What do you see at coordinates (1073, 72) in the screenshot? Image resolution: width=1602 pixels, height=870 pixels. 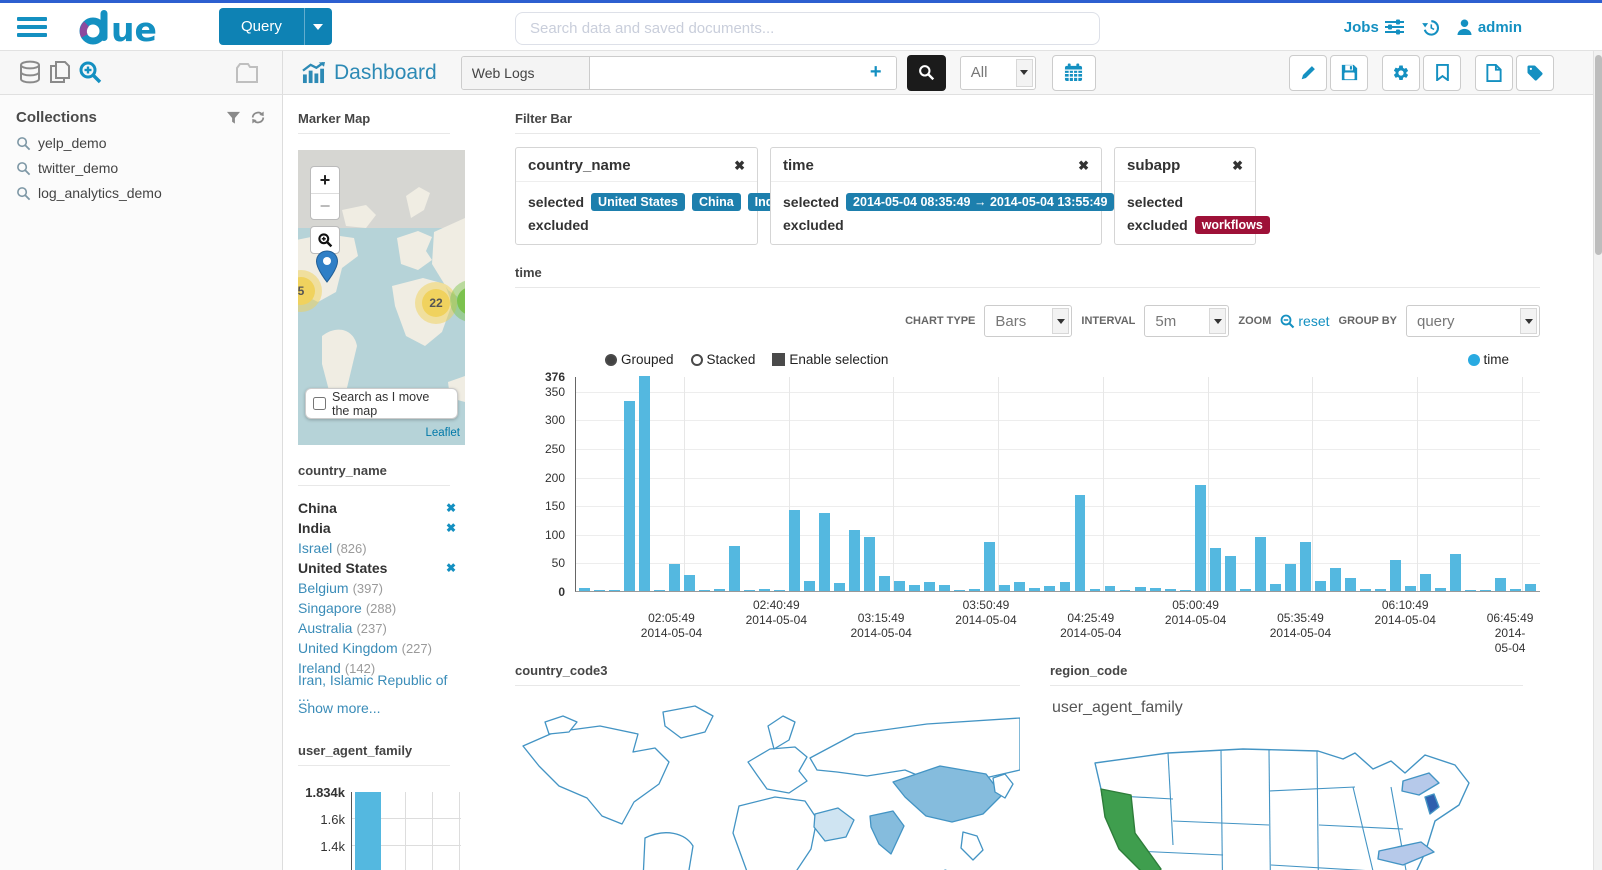 I see `calendar-button` at bounding box center [1073, 72].